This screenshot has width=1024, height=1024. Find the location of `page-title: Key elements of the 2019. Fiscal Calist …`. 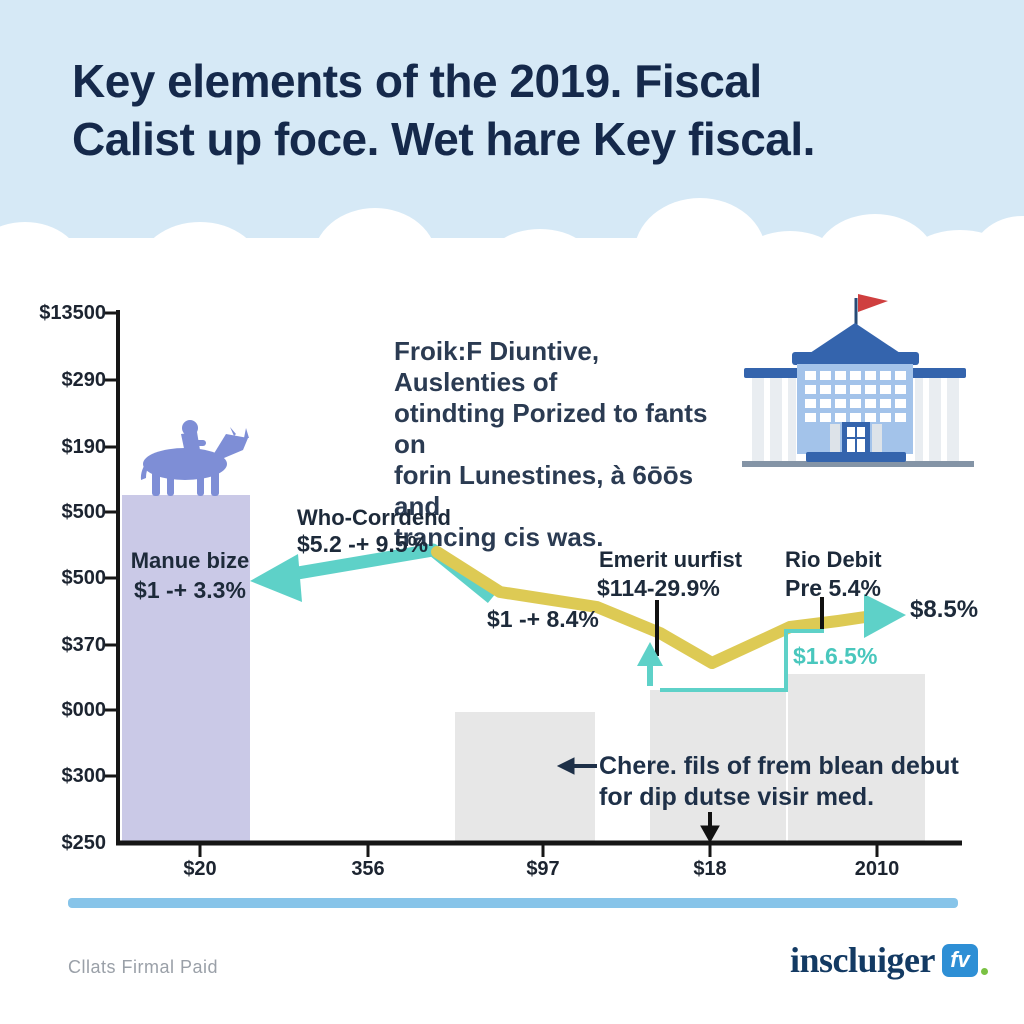

page-title: Key elements of the 2019. Fiscal Calist … is located at coordinates (522, 110).